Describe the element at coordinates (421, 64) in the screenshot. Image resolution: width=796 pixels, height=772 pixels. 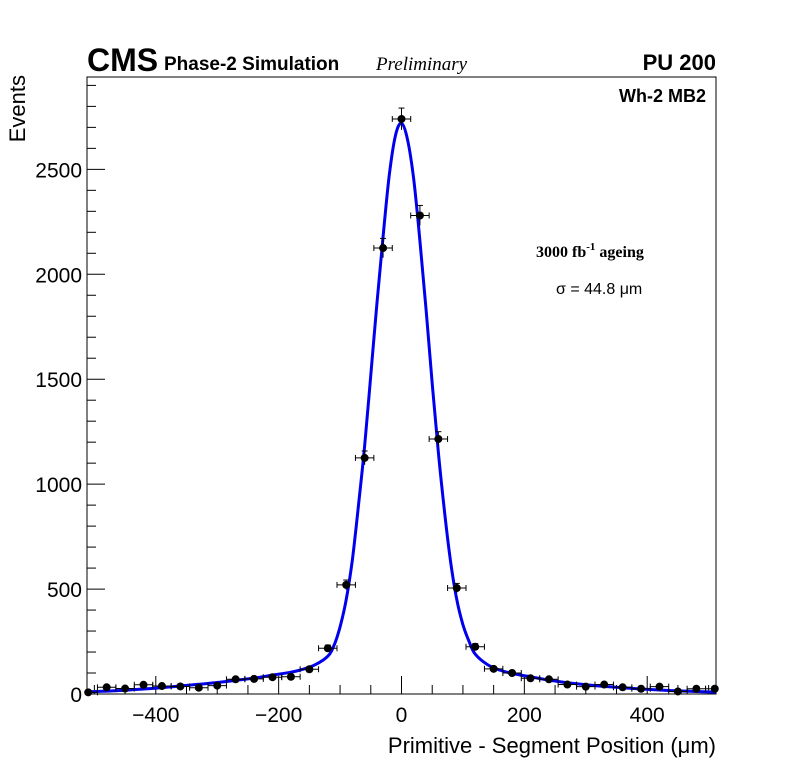
I see `status-label: Preliminary` at that location.